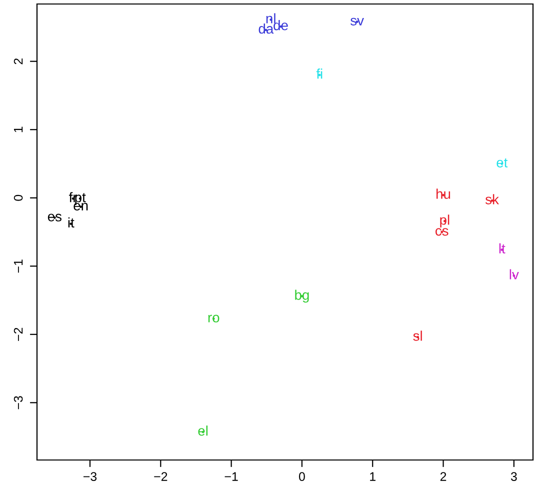 This screenshot has width=537, height=484. What do you see at coordinates (301, 476) in the screenshot?
I see `x-tick-label: 0` at bounding box center [301, 476].